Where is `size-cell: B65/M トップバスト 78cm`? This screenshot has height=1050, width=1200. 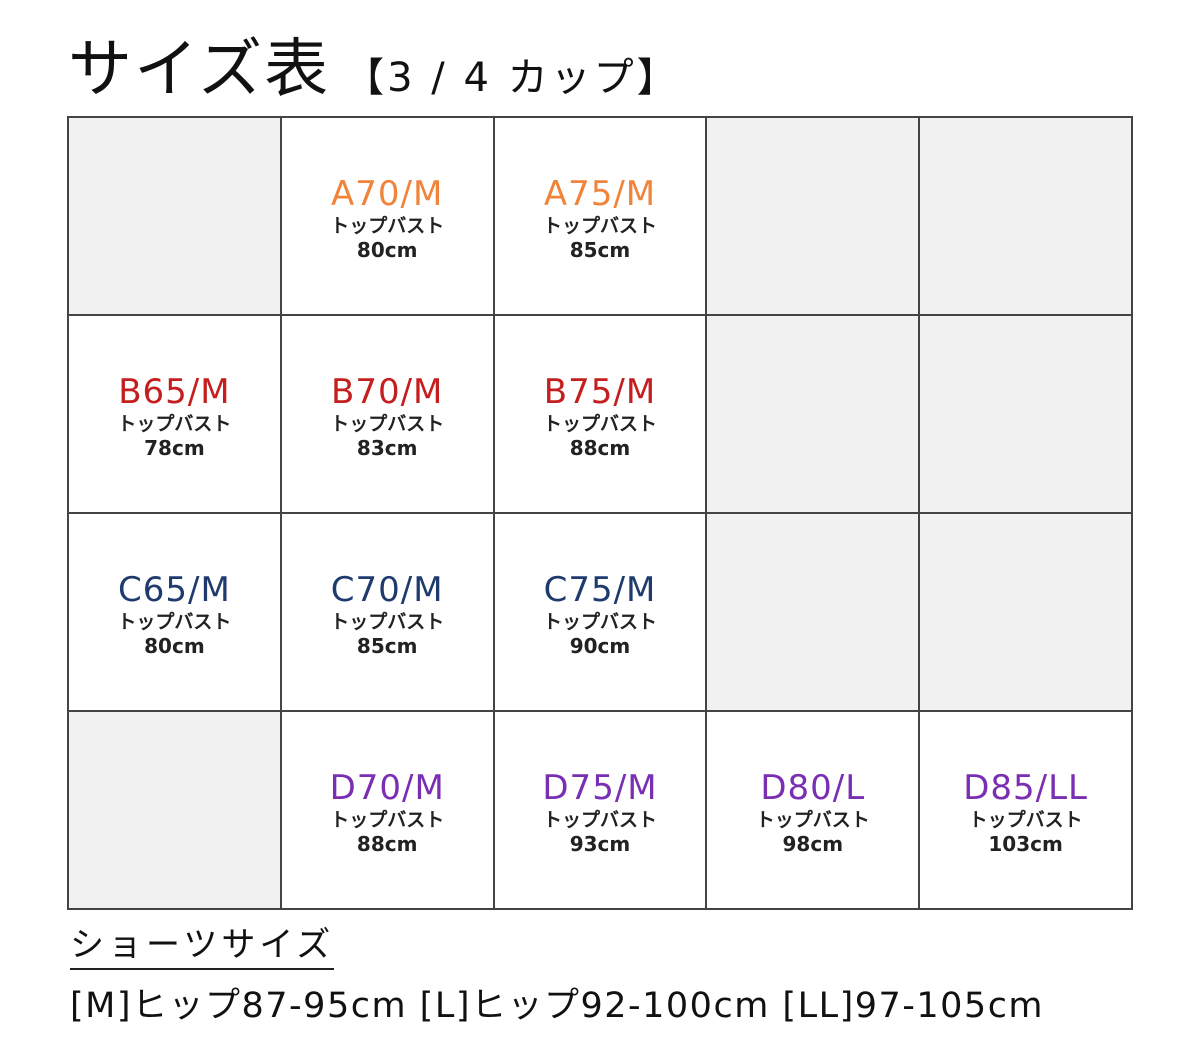
size-cell: B65/M トップバスト 78cm is located at coordinates (175, 415).